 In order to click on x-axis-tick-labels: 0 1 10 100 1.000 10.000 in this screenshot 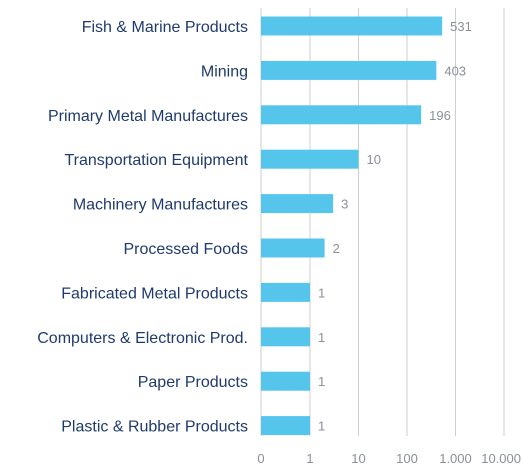, I will do `click(389, 458)`.